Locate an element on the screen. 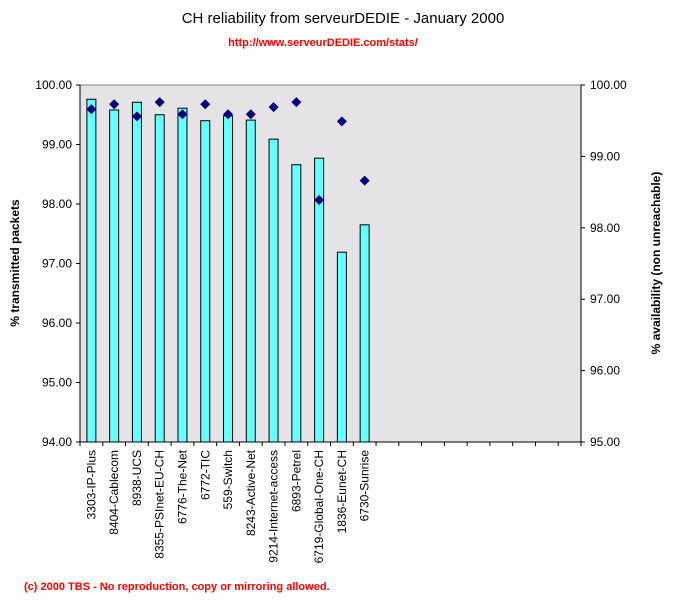 This screenshot has width=674, height=601. y-tick-label-right: 97.00 is located at coordinates (605, 299).